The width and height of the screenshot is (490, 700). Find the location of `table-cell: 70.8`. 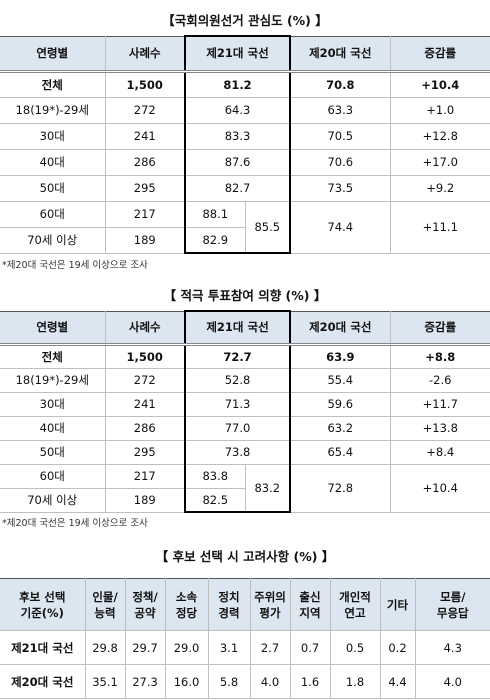

table-cell: 70.8 is located at coordinates (340, 83).